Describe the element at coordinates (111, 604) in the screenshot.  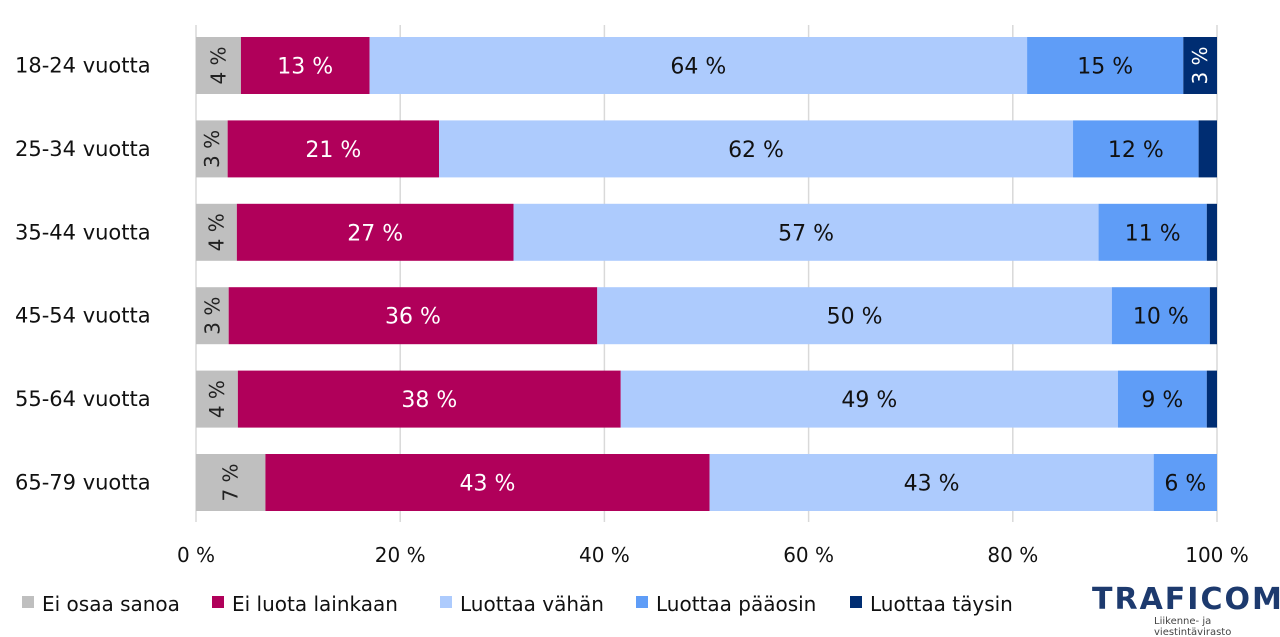
I see `legend-label: Ei osaa sanoa` at that location.